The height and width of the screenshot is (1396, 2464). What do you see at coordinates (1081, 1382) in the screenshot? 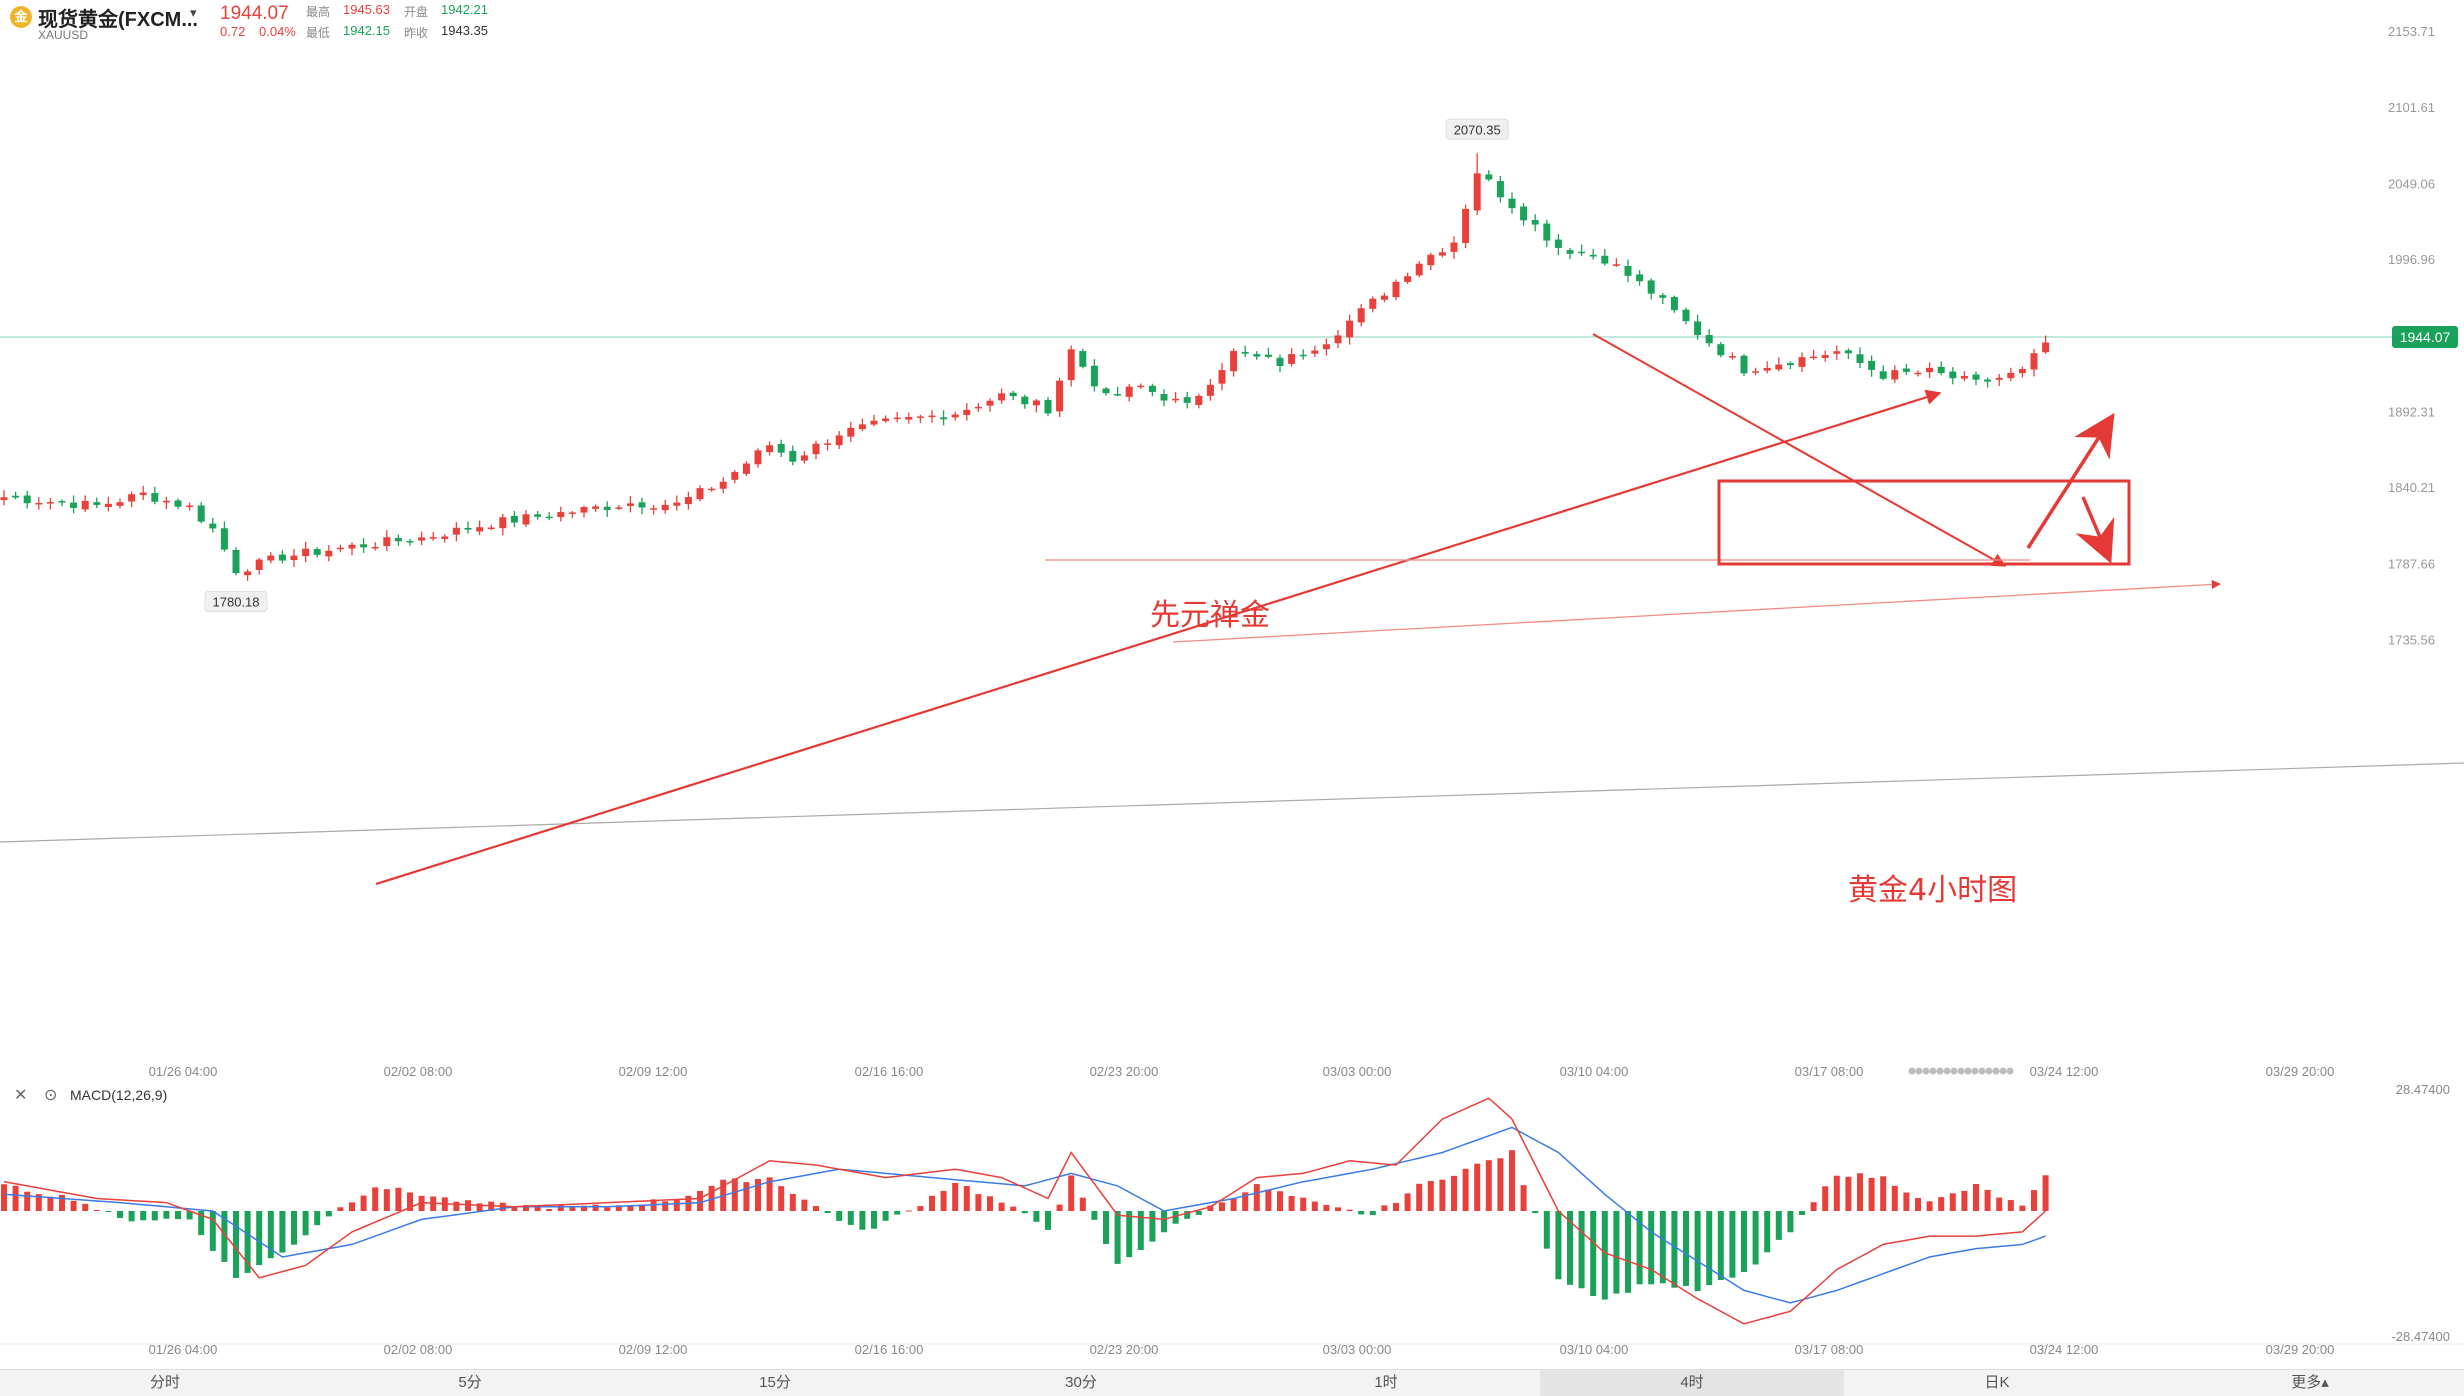
I see `timeframe-tab: 30分` at bounding box center [1081, 1382].